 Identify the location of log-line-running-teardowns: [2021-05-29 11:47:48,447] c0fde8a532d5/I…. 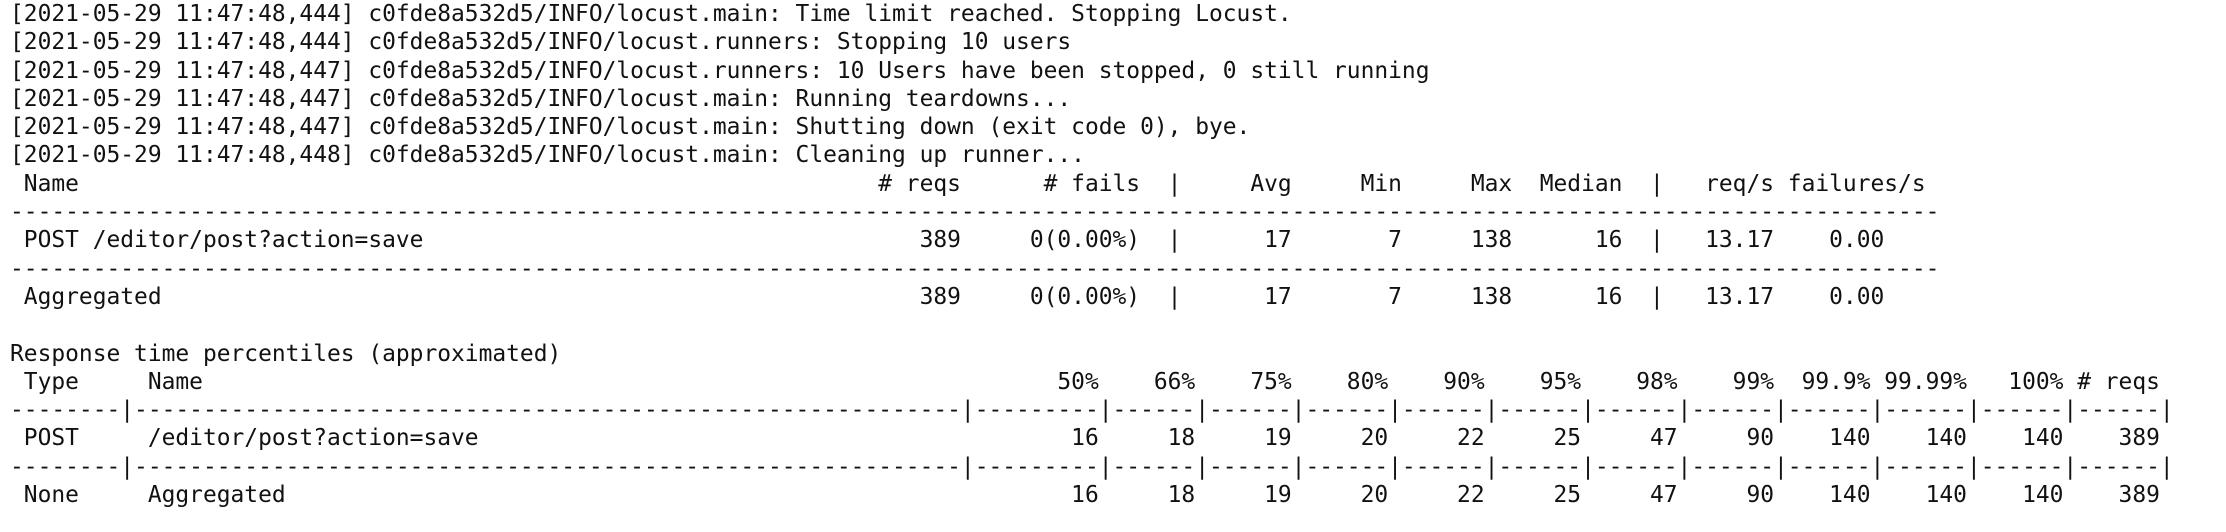
(541, 98).